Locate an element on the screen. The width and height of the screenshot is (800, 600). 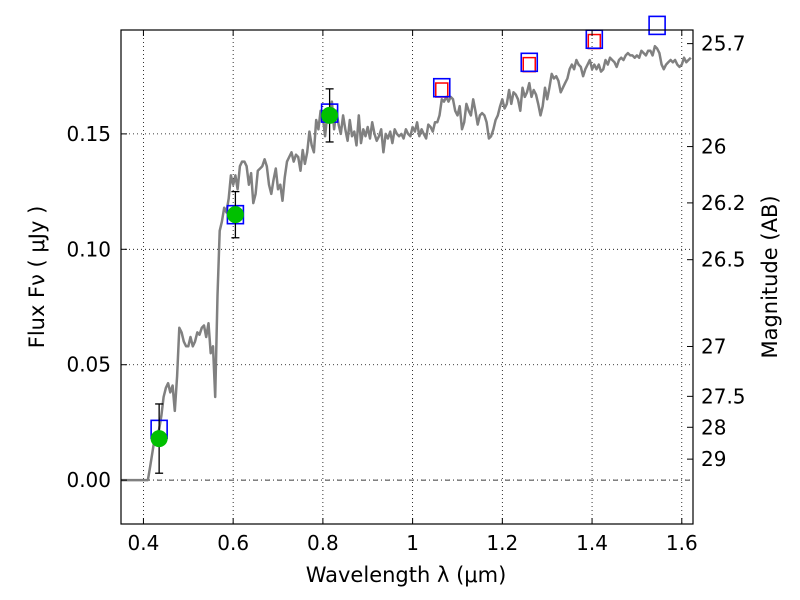
y-axis-title: Flux Fν ( μJy ) is located at coordinates (37, 277).